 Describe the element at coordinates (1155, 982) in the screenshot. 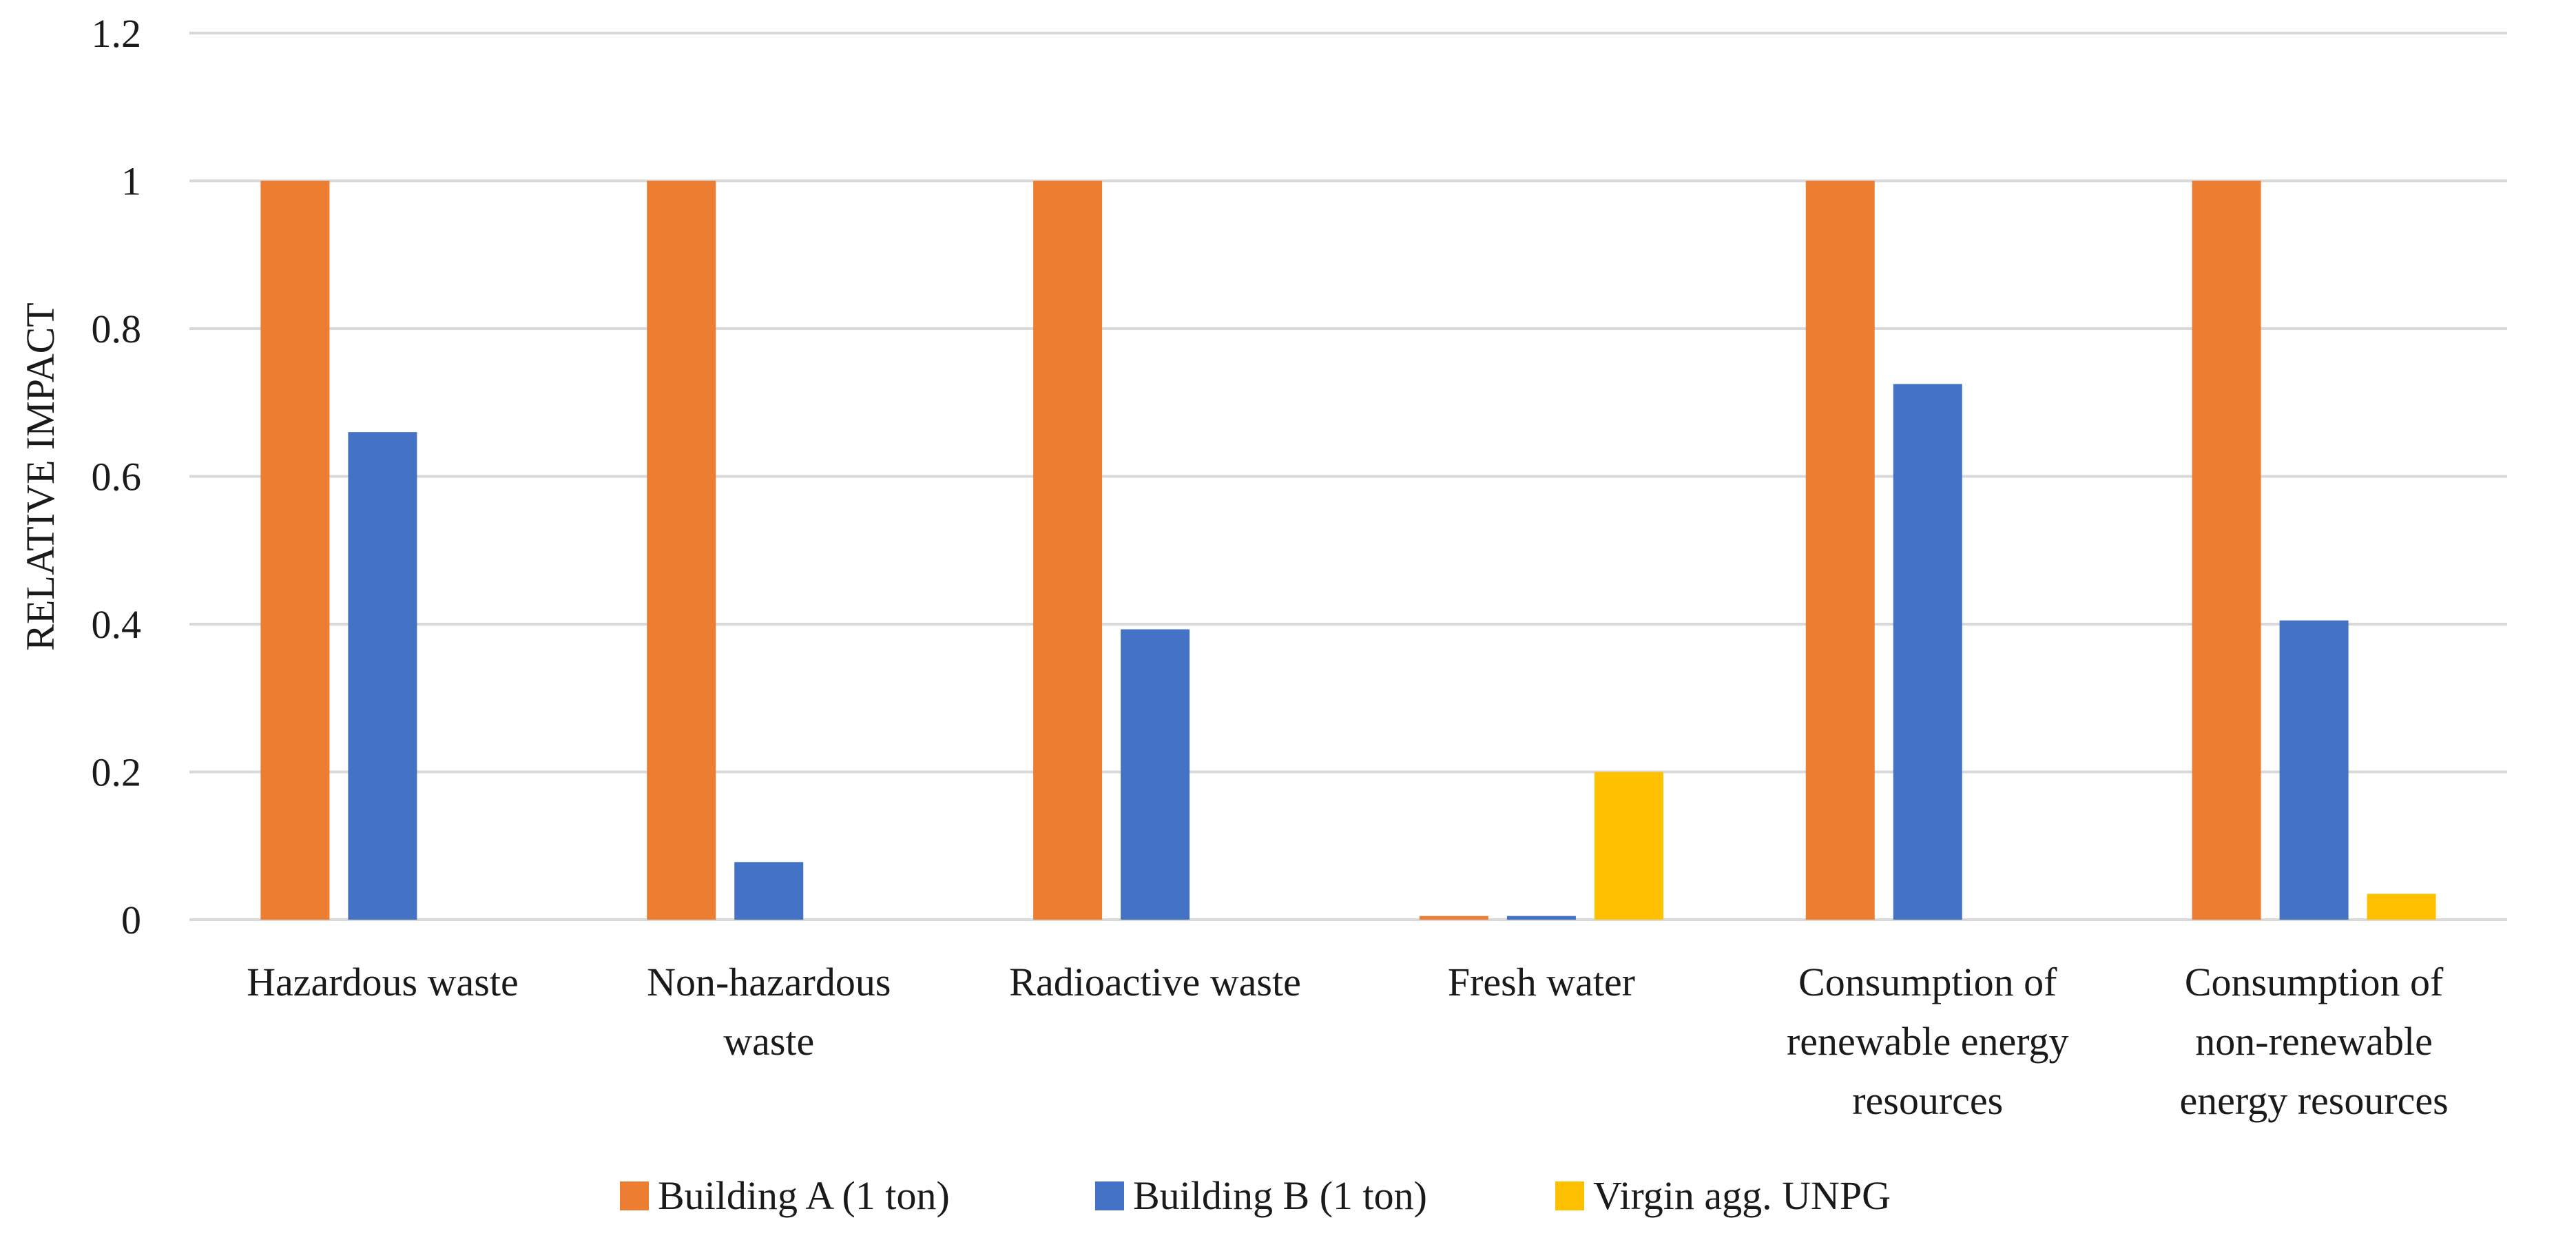

I see `x-category-label: Radioactive waste` at that location.